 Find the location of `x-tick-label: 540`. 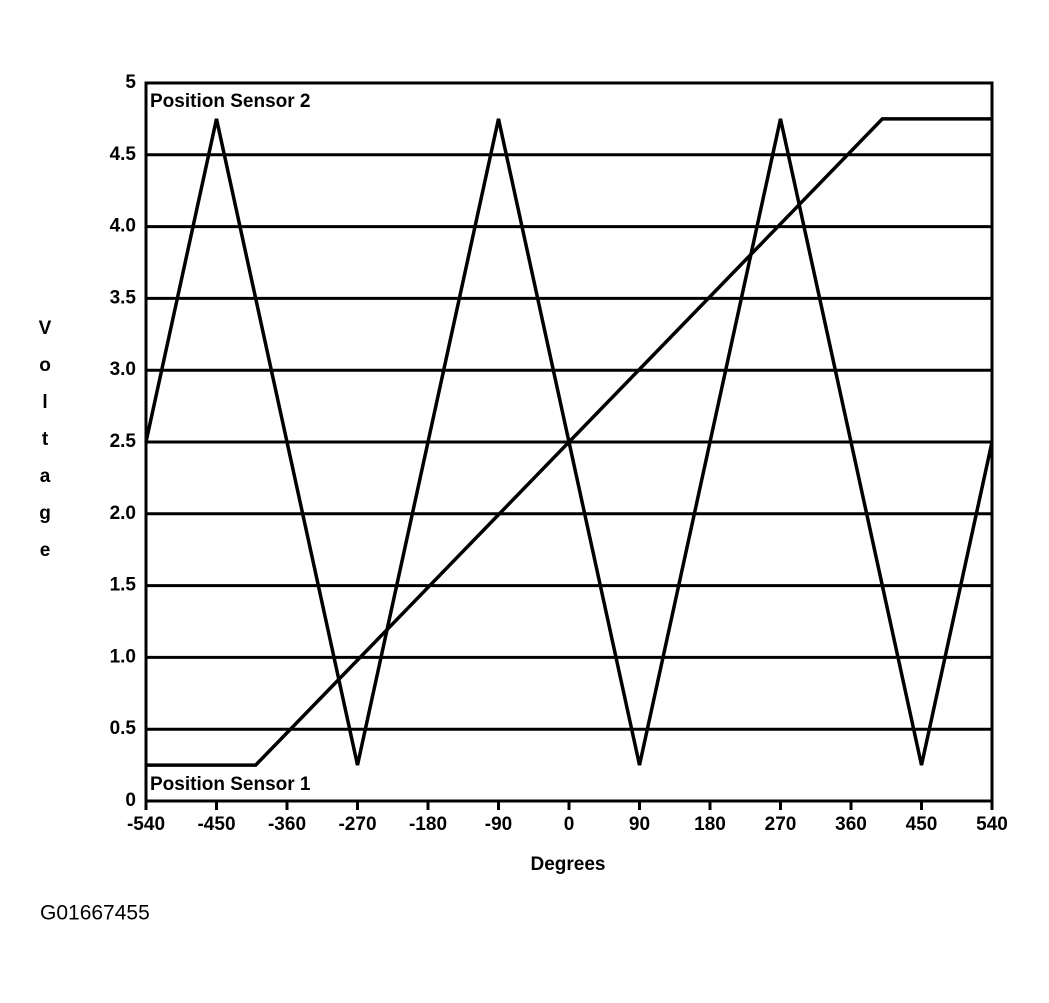

x-tick-label: 540 is located at coordinates (992, 824).